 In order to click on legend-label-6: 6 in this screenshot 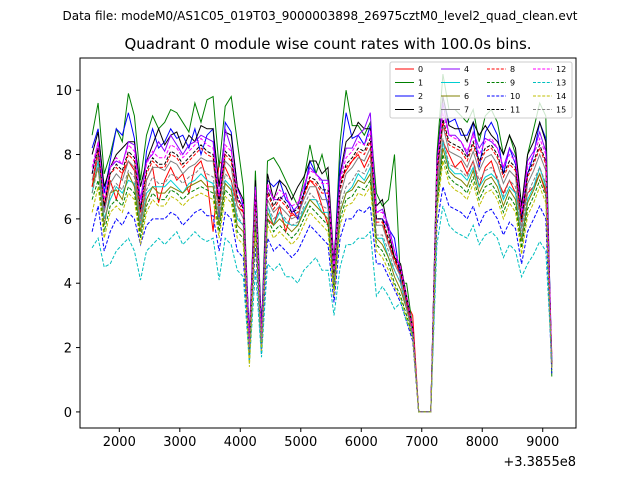, I will do `click(466, 96)`.